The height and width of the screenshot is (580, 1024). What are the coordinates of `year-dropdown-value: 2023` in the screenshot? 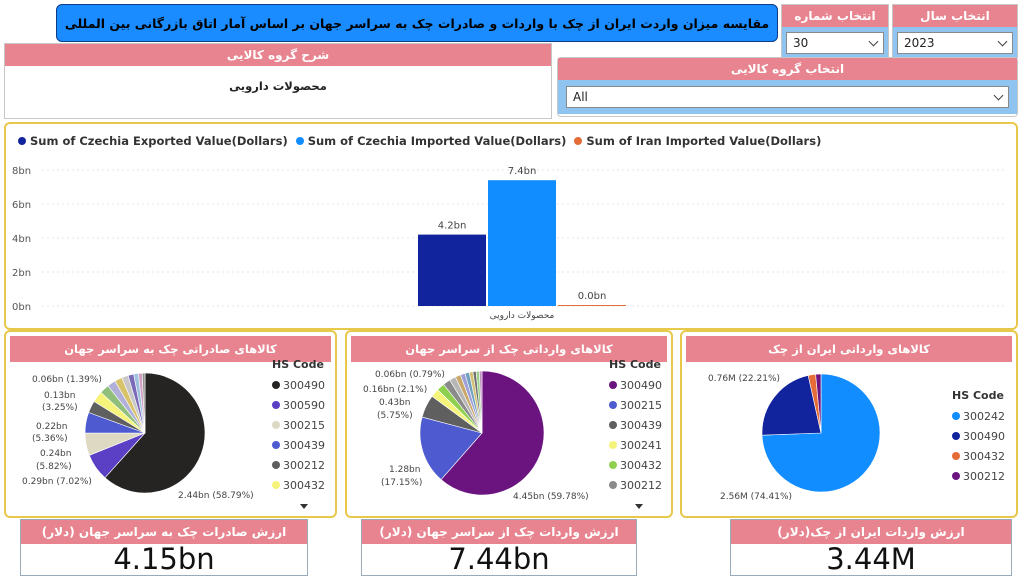 It's located at (919, 43).